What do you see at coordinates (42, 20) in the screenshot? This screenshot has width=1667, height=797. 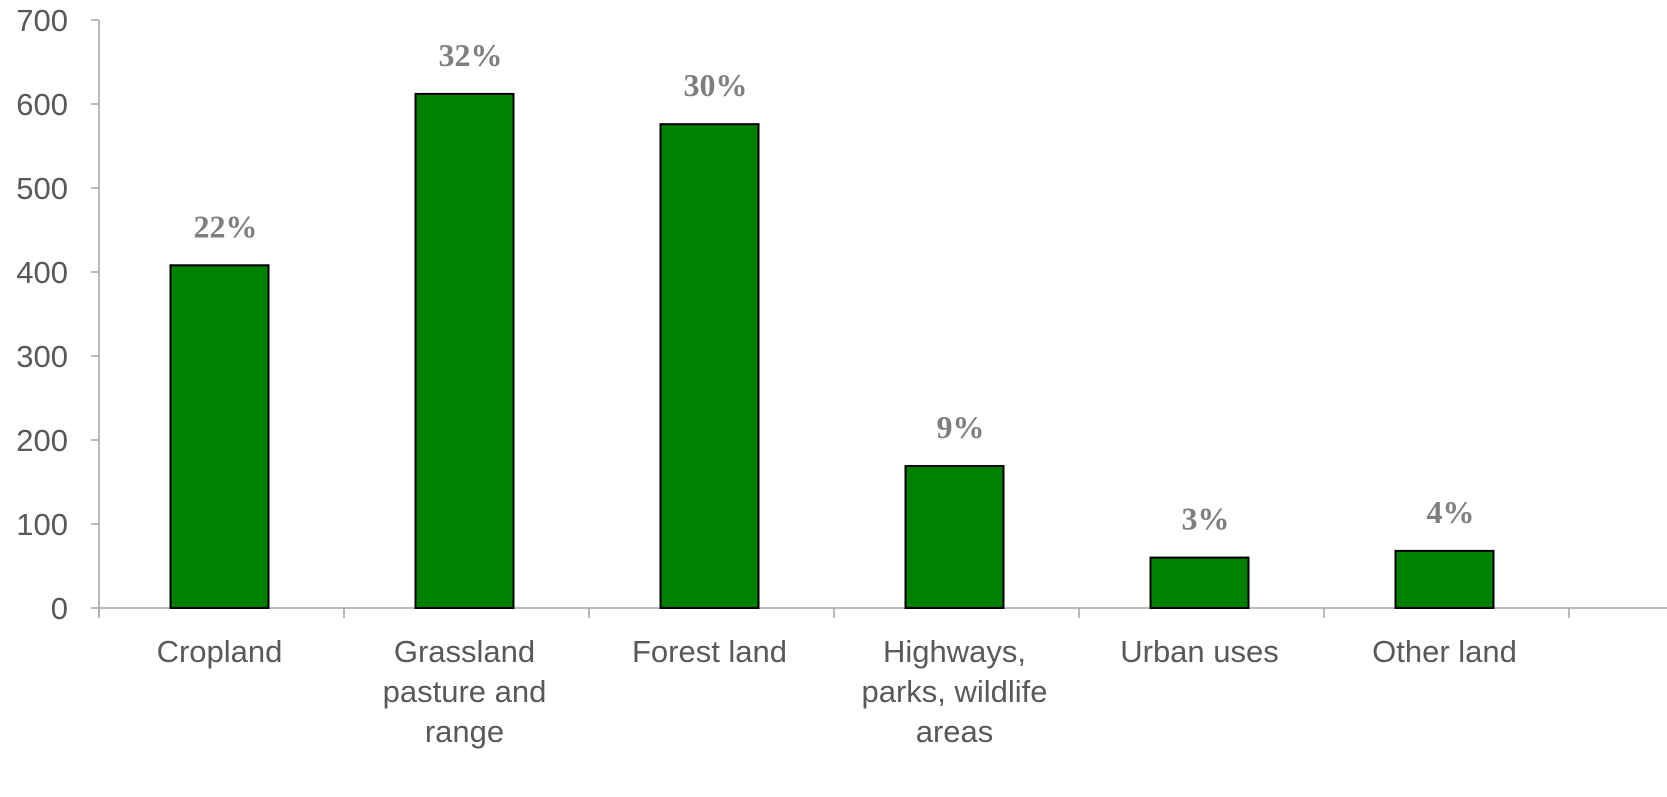 I see `y-tick-label: 700` at bounding box center [42, 20].